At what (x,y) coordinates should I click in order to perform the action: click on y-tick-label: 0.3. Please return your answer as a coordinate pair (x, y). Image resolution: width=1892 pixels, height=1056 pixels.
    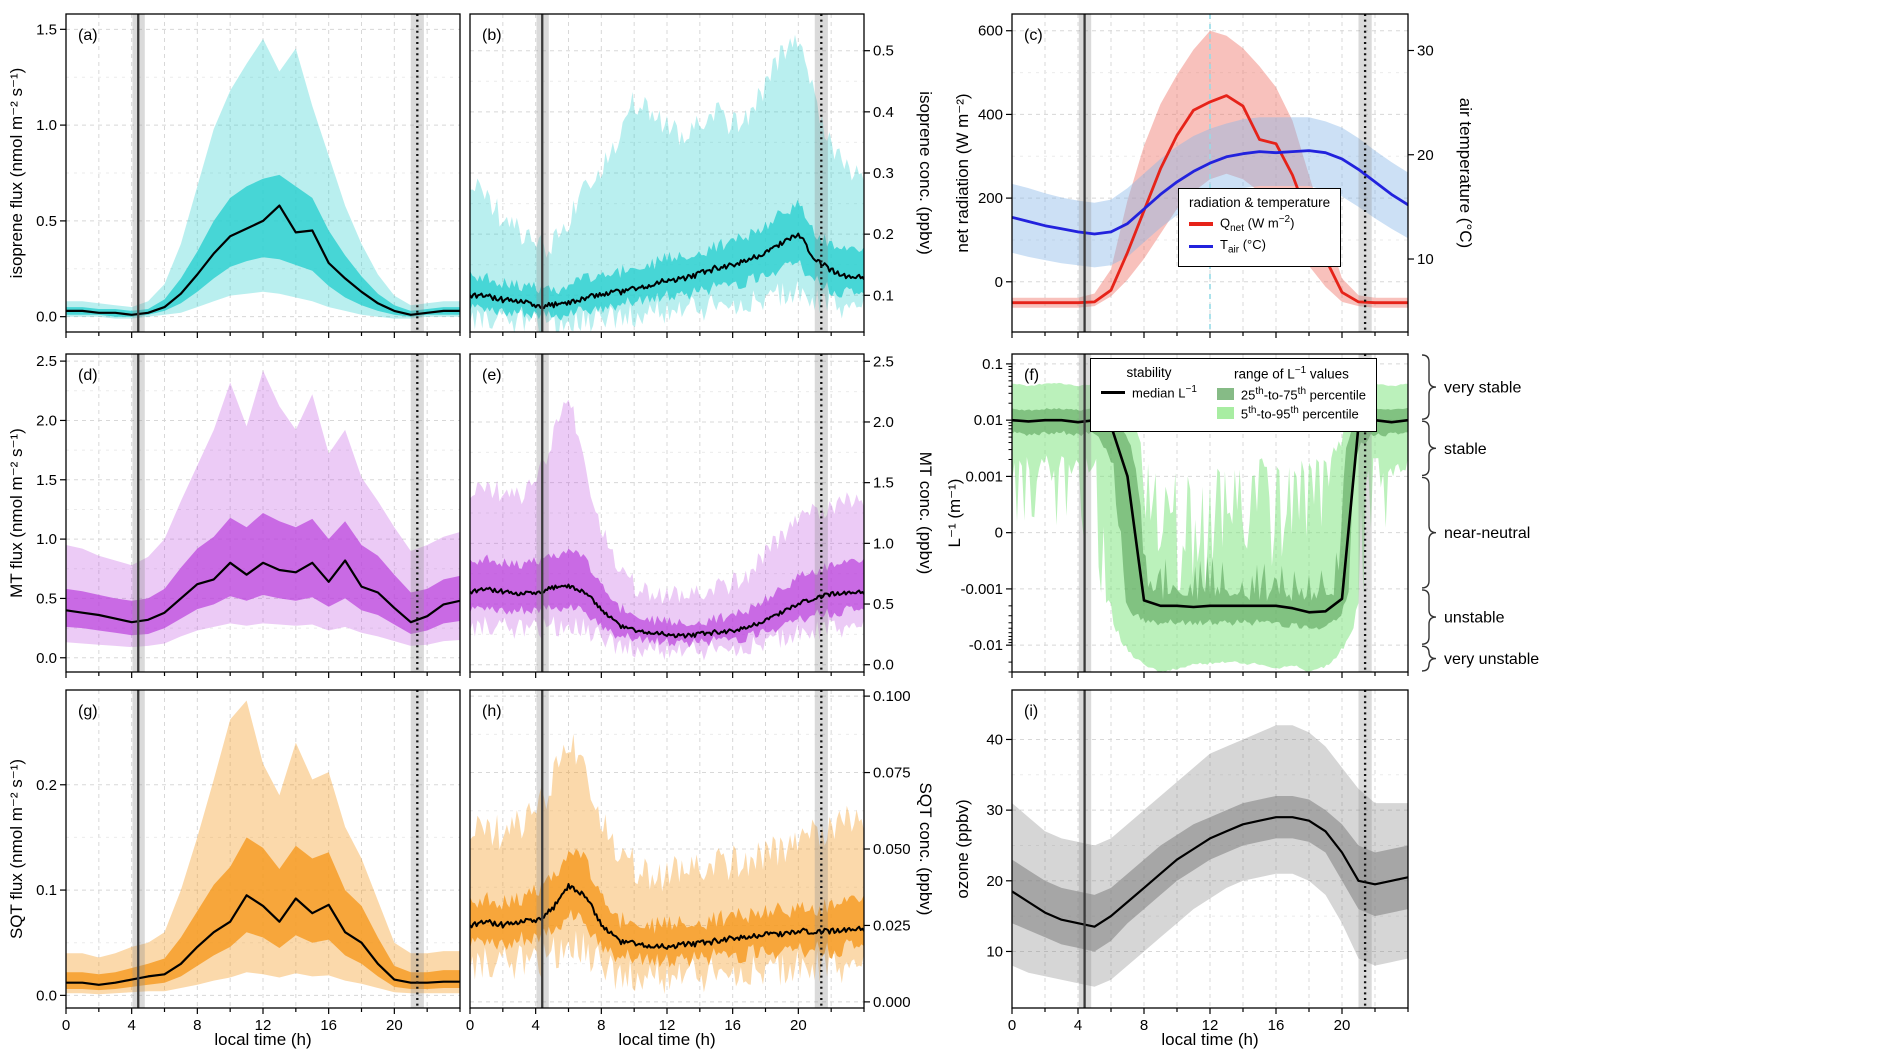
    Looking at the image, I should click on (883, 173).